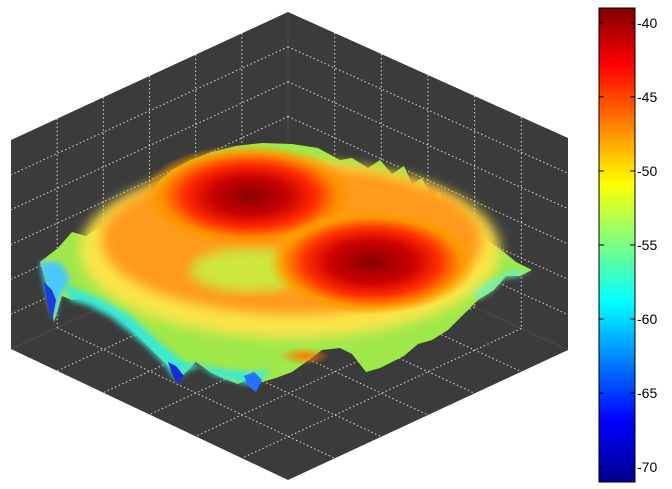  I want to click on colorbar: -40 -45 -50 -55 -60 -65 -70, so click(627, 245).